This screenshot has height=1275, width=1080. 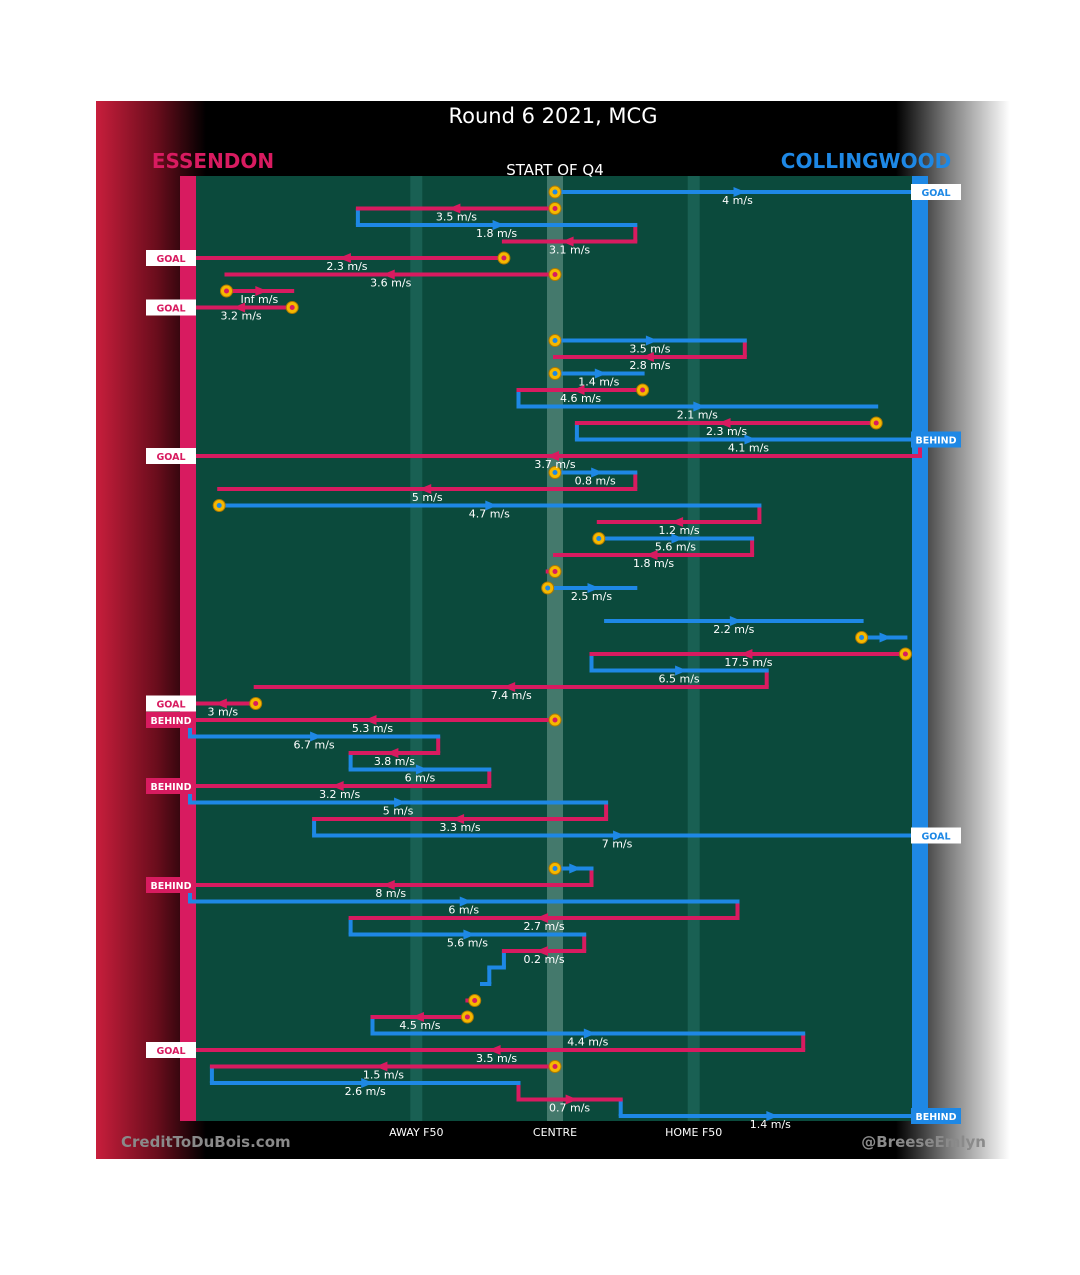 I want to click on chain-speed-label: 2.8 m/s, so click(x=649, y=365).